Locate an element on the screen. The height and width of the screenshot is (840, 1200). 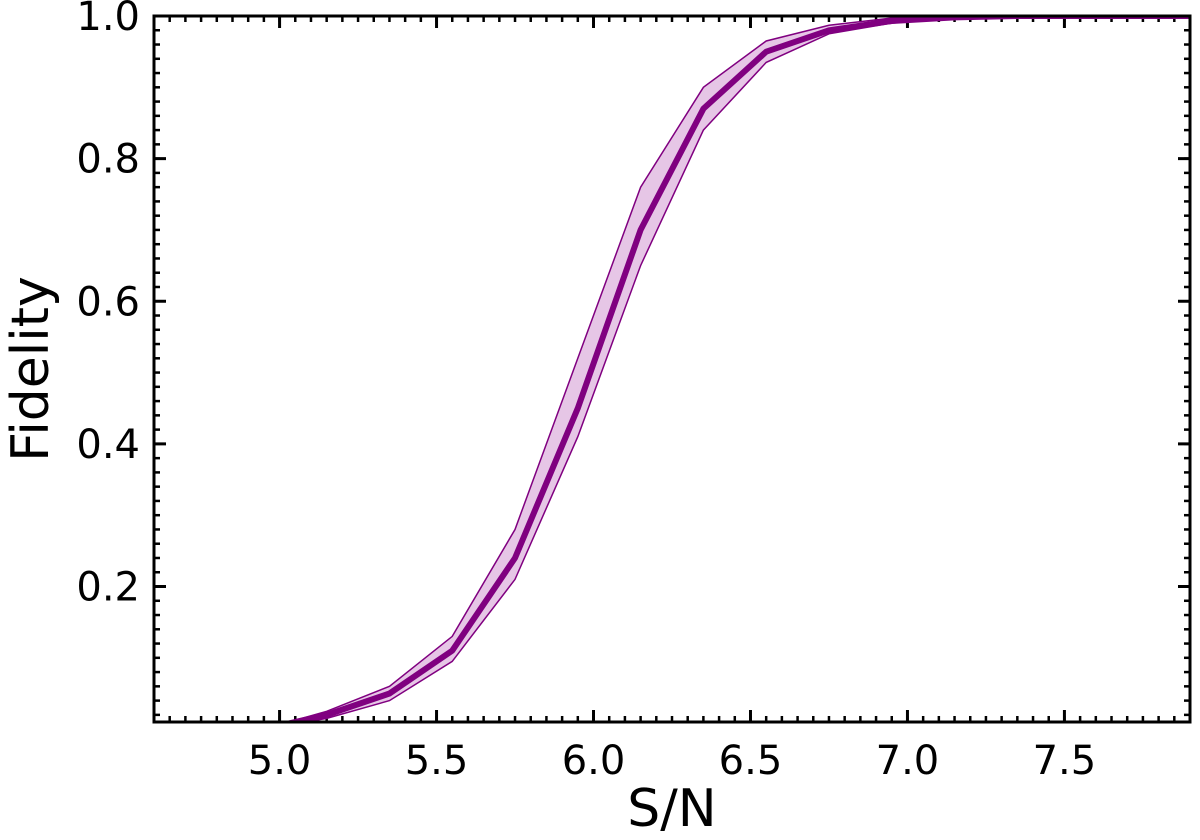
x-tick-label: 6.5 is located at coordinates (751, 761).